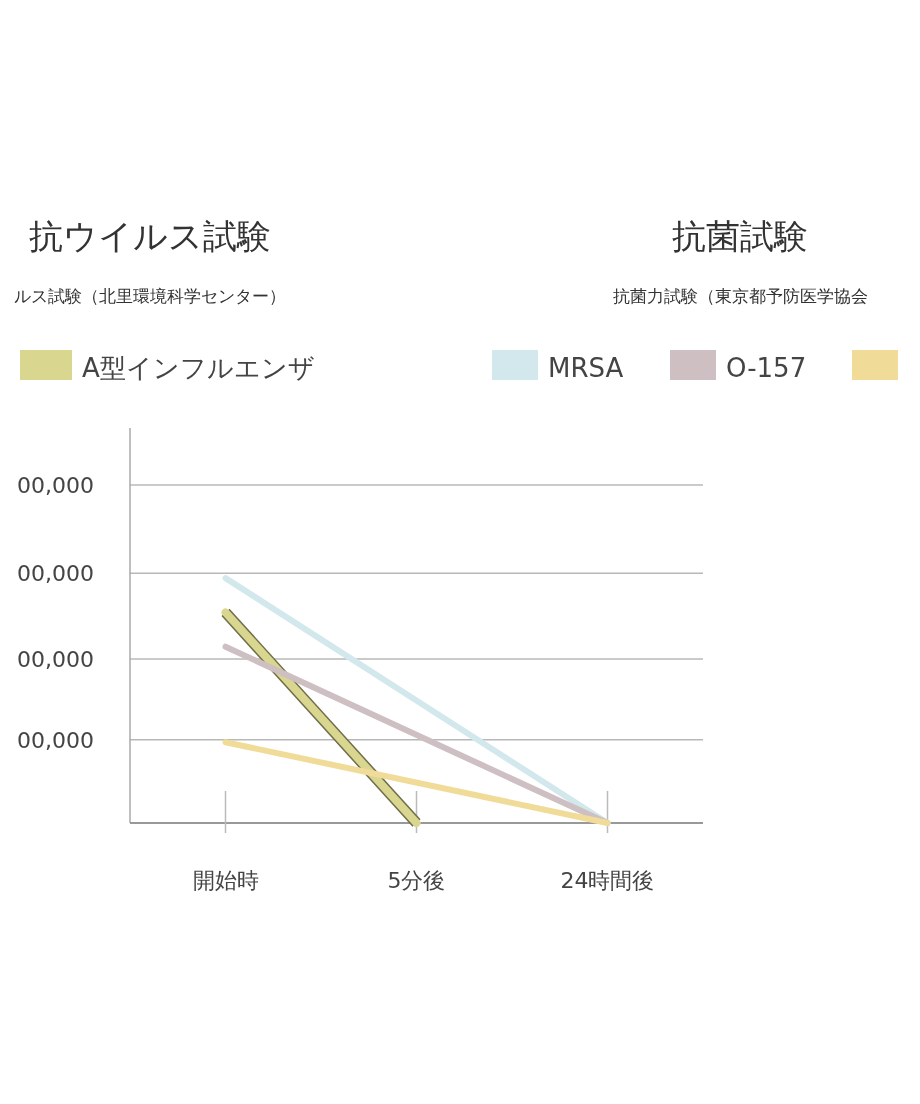  What do you see at coordinates (225, 880) in the screenshot?
I see `x-tick-label: 開始時` at bounding box center [225, 880].